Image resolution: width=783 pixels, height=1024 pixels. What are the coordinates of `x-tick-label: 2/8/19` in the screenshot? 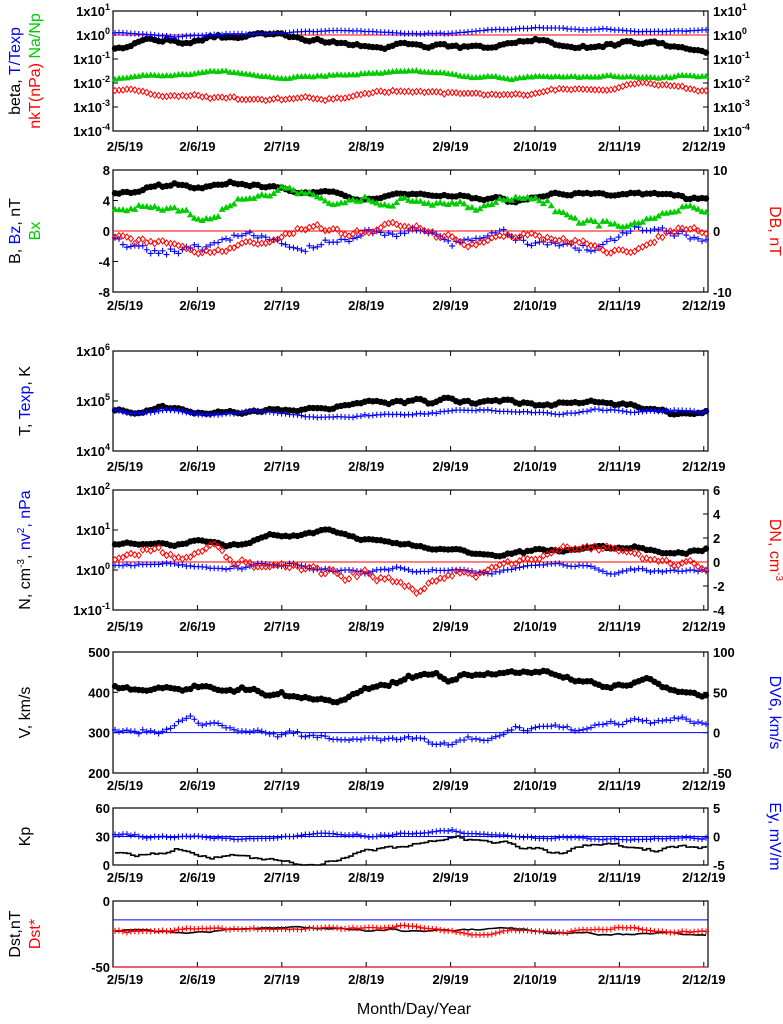 It's located at (366, 146).